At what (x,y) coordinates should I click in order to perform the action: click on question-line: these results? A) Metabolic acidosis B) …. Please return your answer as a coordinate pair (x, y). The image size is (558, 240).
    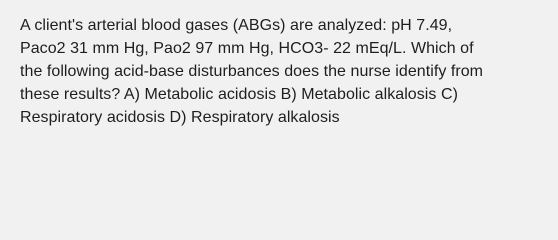
    Looking at the image, I should click on (239, 94).